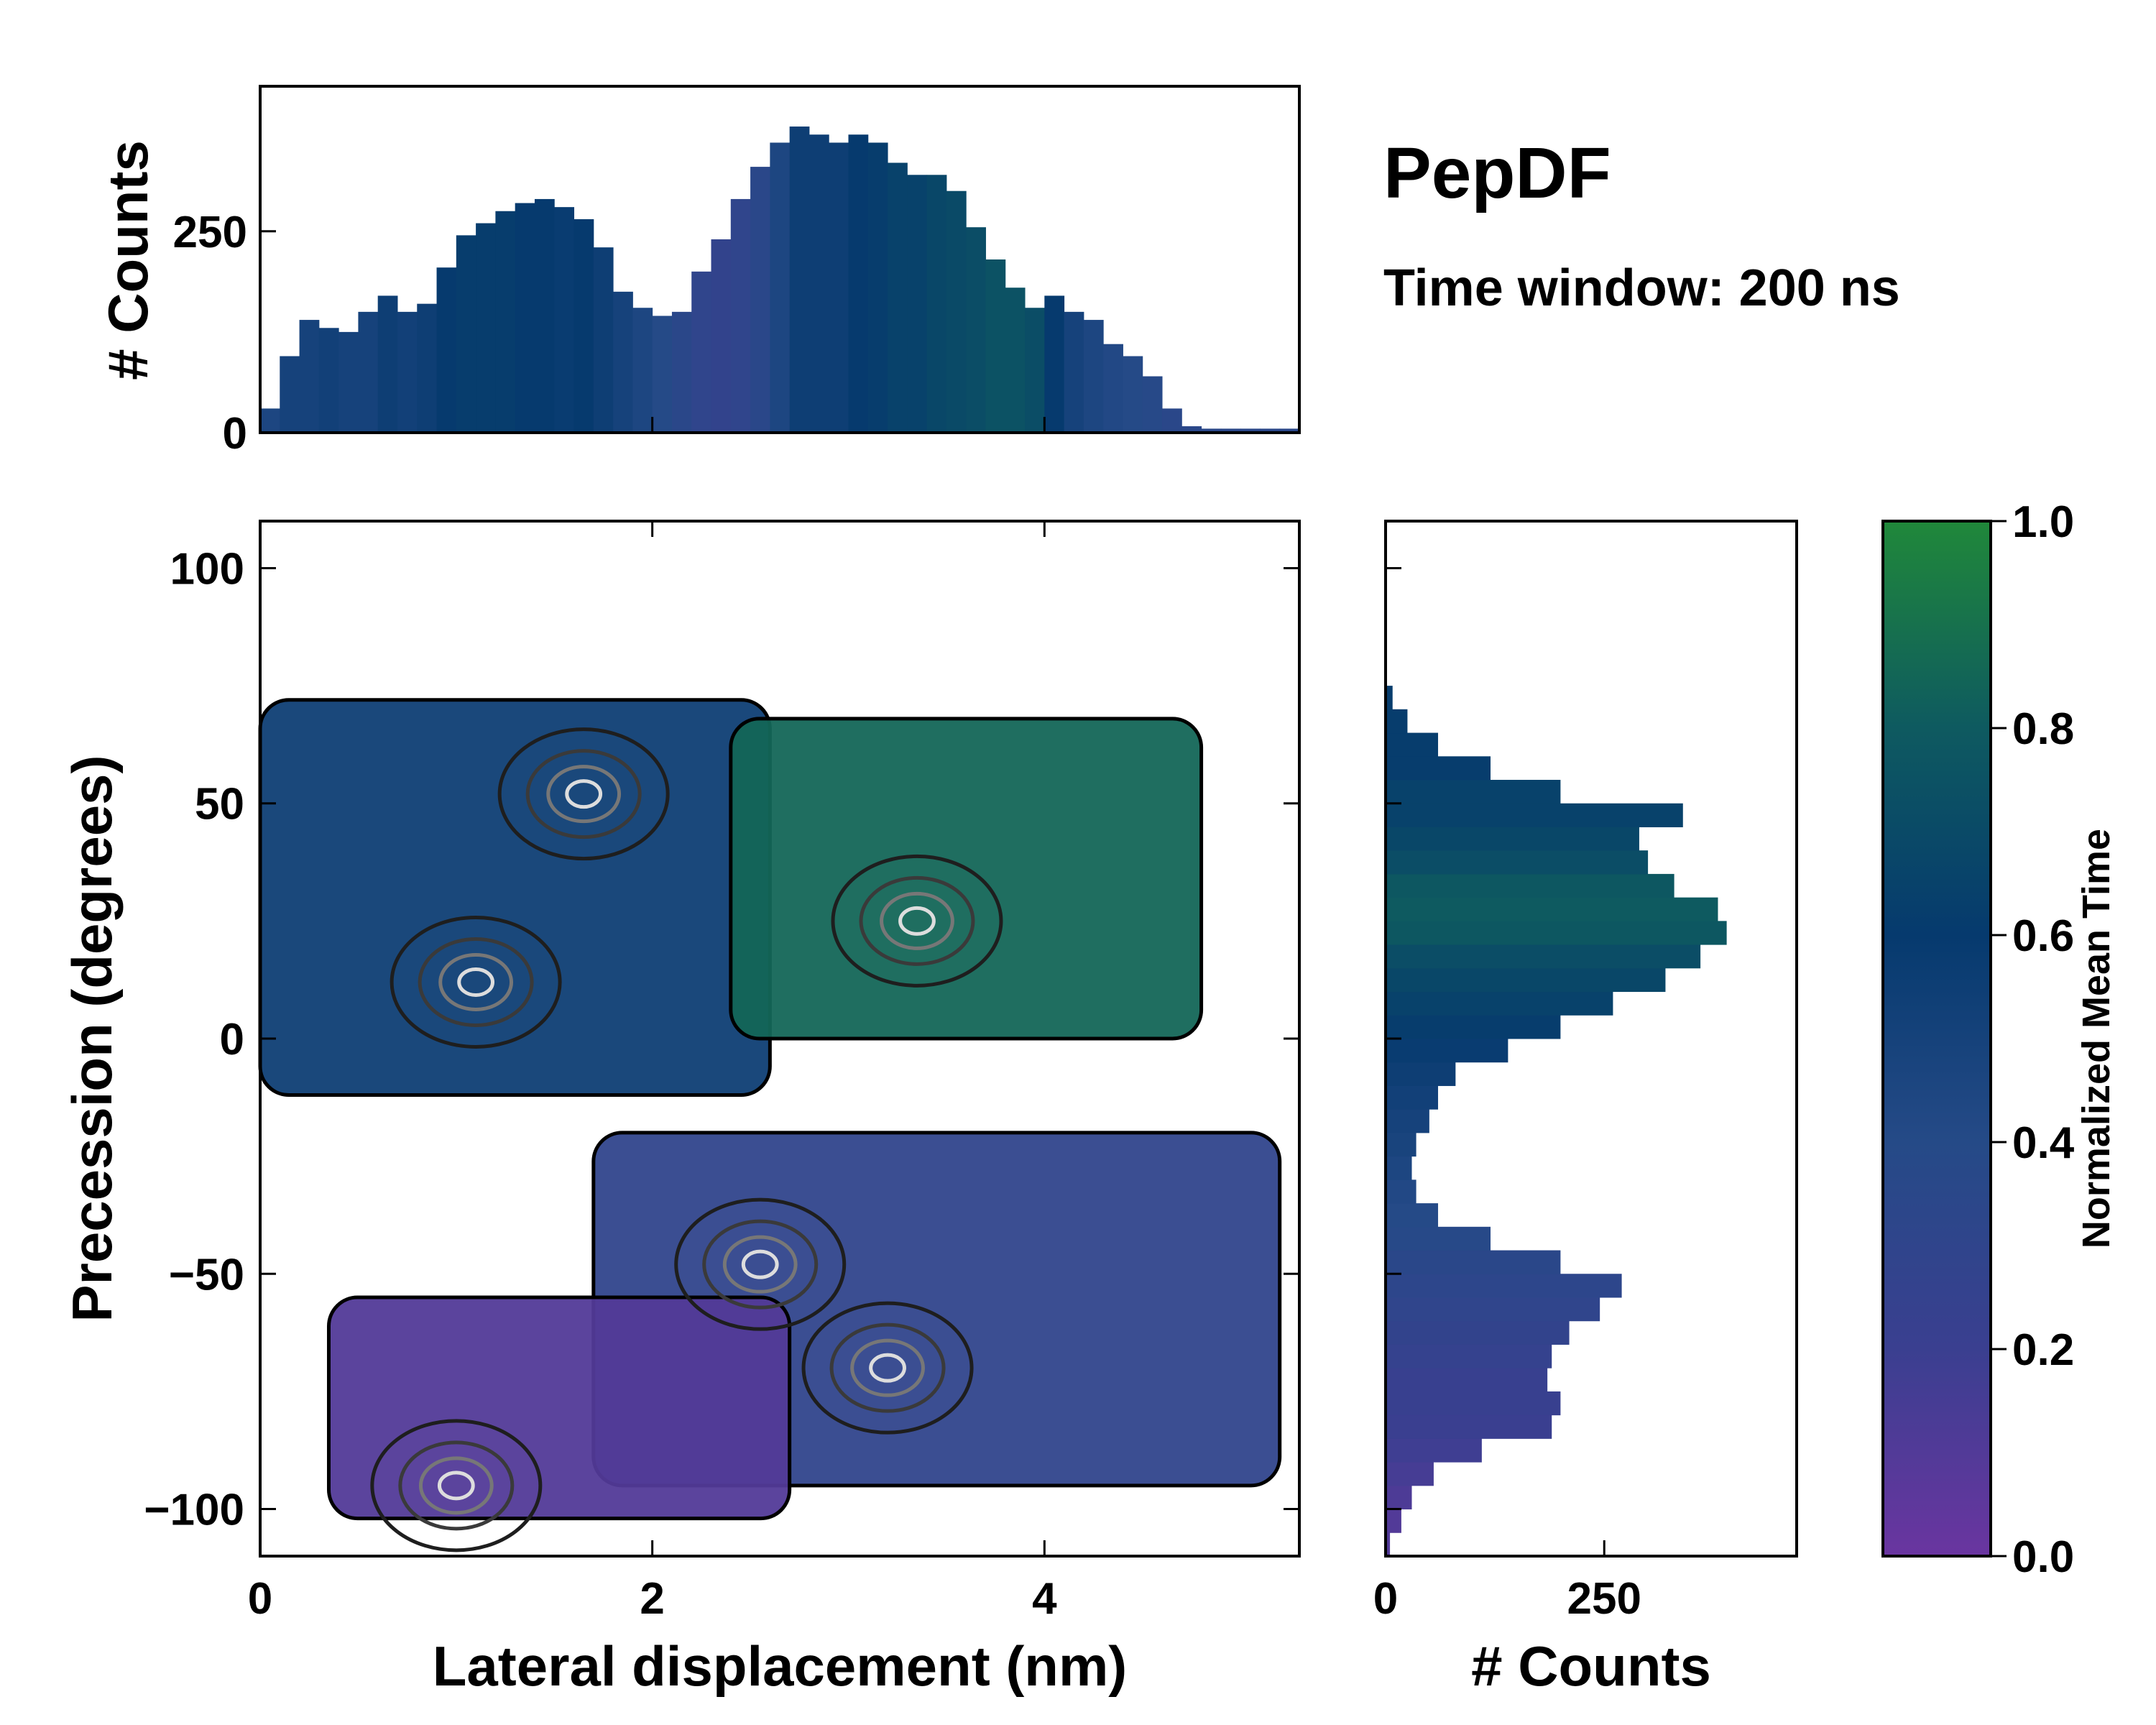  Describe the element at coordinates (235, 434) in the screenshot. I see `top-ytick-label: 0` at that location.